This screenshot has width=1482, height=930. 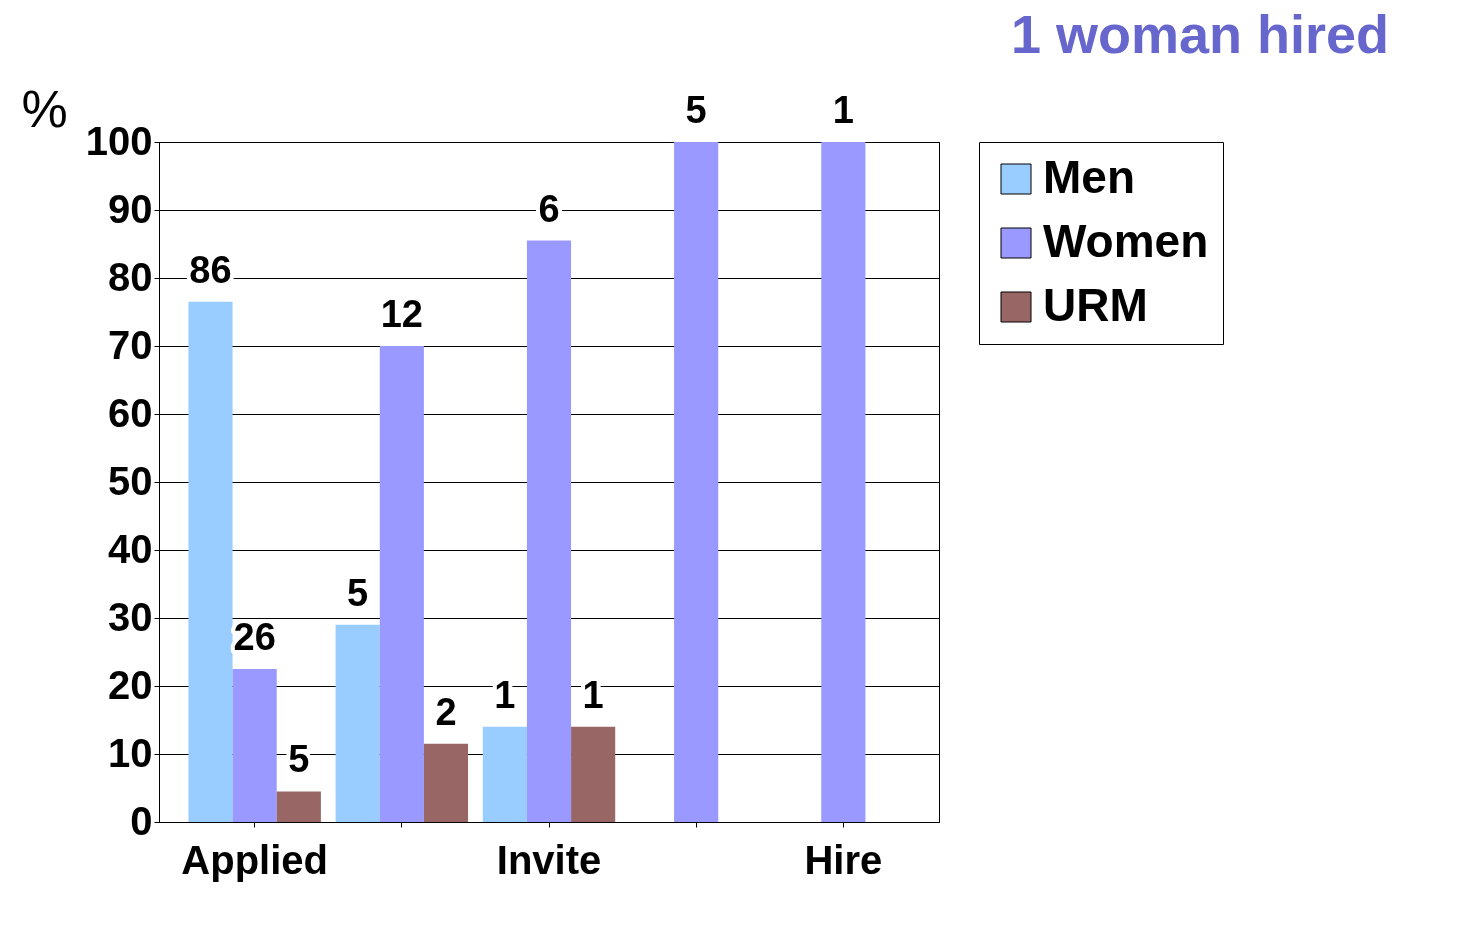 What do you see at coordinates (130, 412) in the screenshot?
I see `y-tick-label: 60` at bounding box center [130, 412].